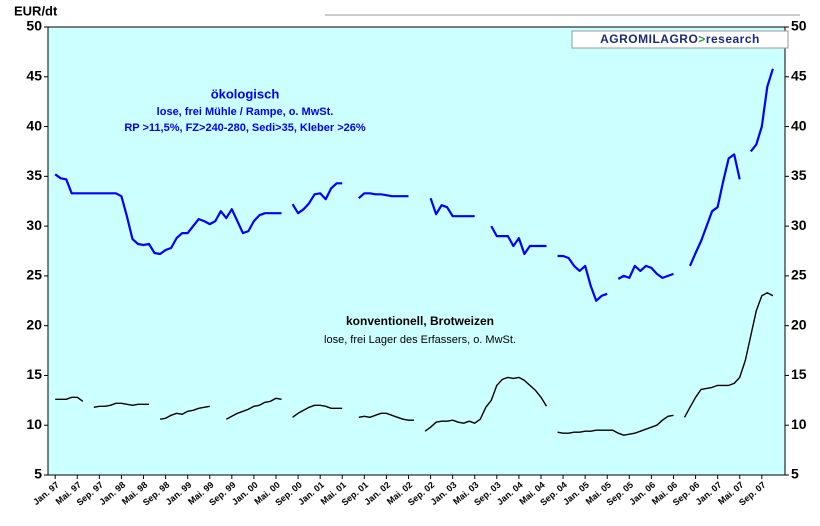 This screenshot has width=820, height=526. I want to click on y2-tick-label: 30, so click(799, 225).